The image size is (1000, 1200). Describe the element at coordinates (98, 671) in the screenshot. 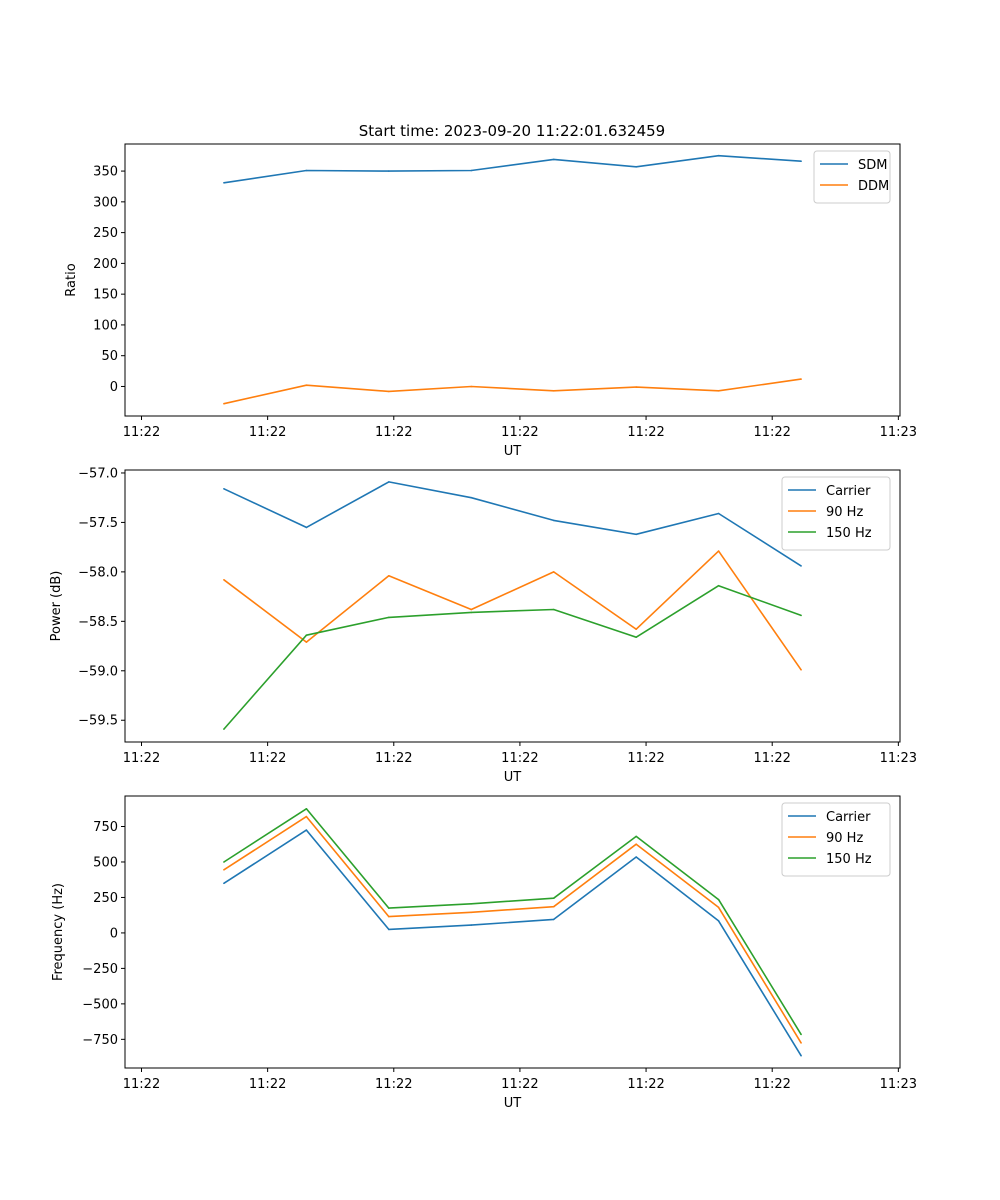

I see `panel-2-y-tick-label: −59.0` at that location.